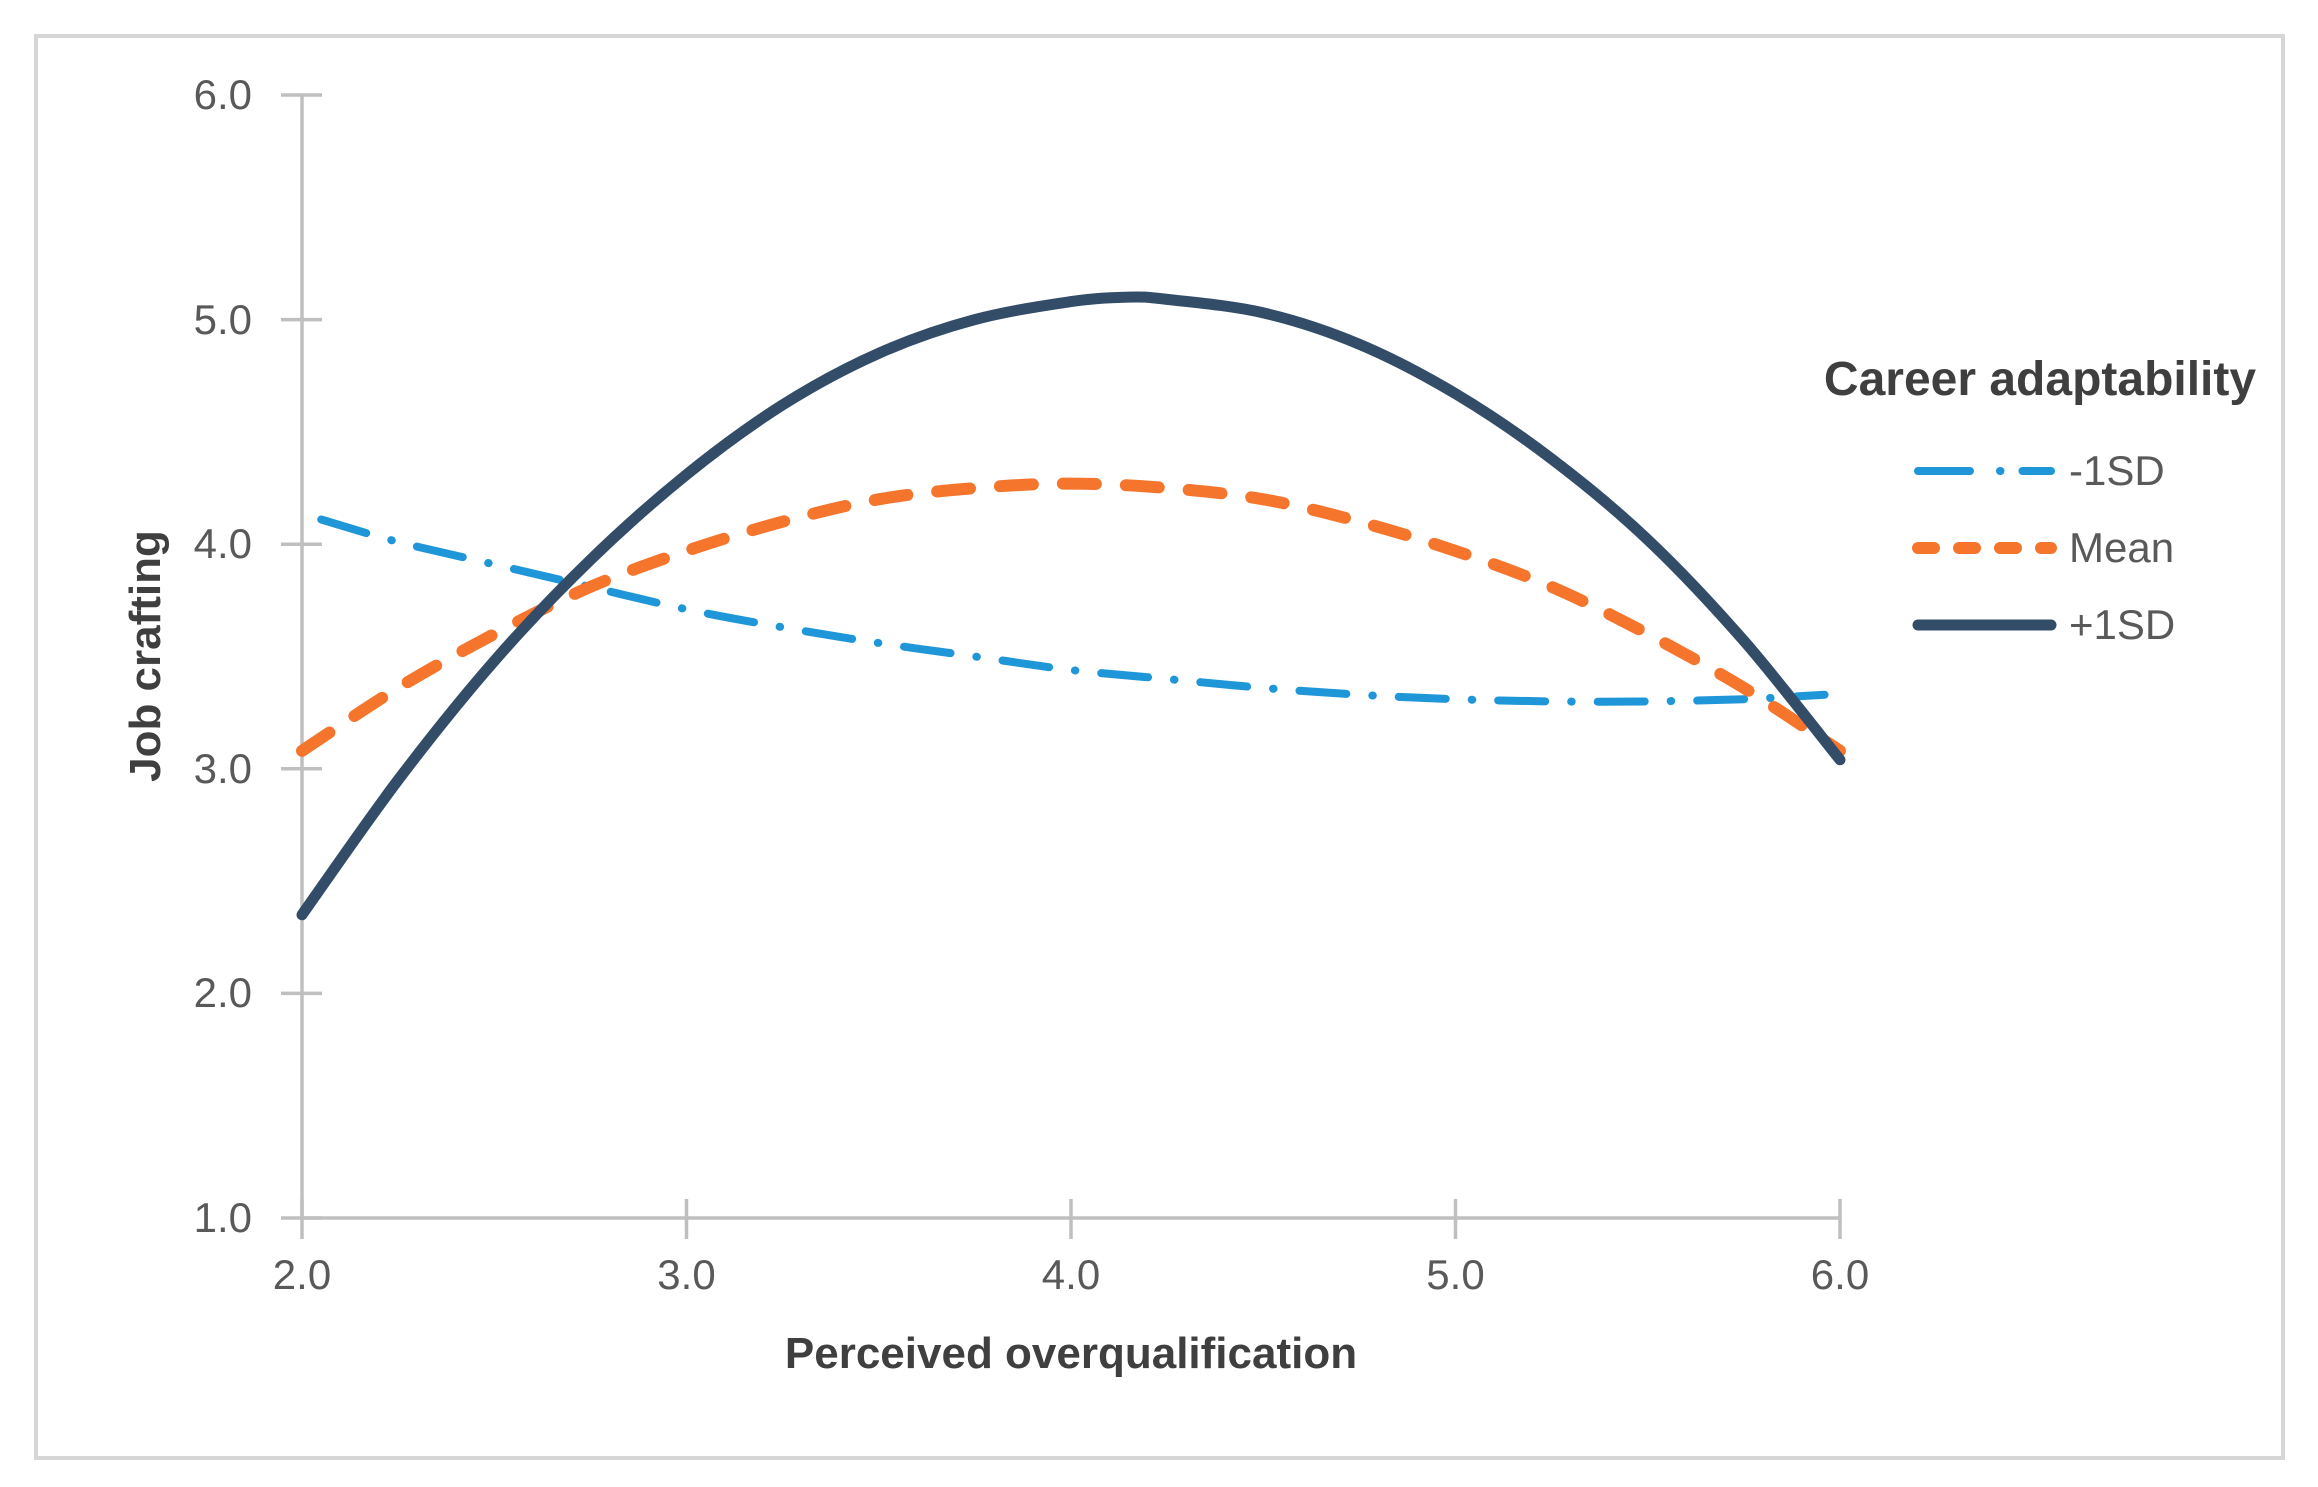  I want to click on x-axis-title: Perceived overqualification, so click(1071, 1353).